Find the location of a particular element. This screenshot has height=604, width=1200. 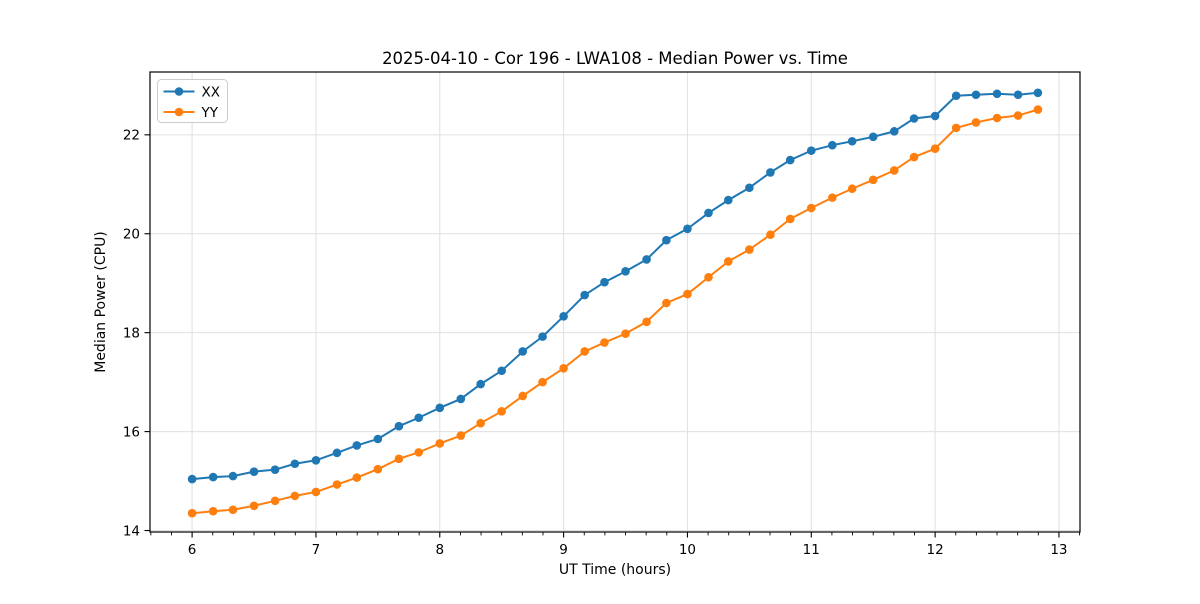

x-axis-label: UT Time (hours) is located at coordinates (615, 570).